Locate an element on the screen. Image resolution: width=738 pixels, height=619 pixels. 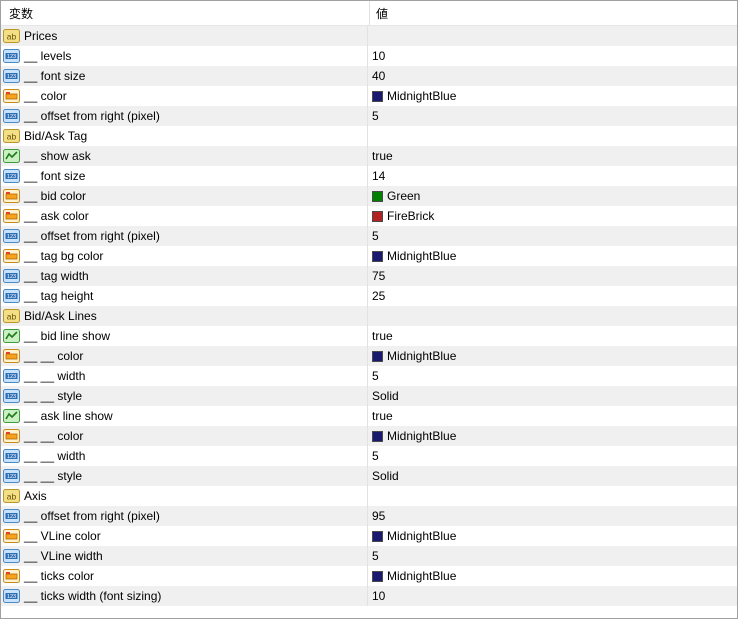
value-cell: 75 is located at coordinates (552, 276).